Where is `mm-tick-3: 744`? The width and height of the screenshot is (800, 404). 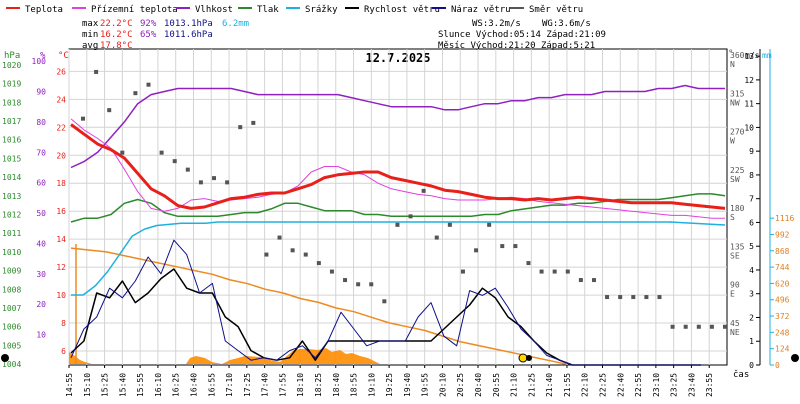 mm-tick-3: 744 is located at coordinates (782, 267).